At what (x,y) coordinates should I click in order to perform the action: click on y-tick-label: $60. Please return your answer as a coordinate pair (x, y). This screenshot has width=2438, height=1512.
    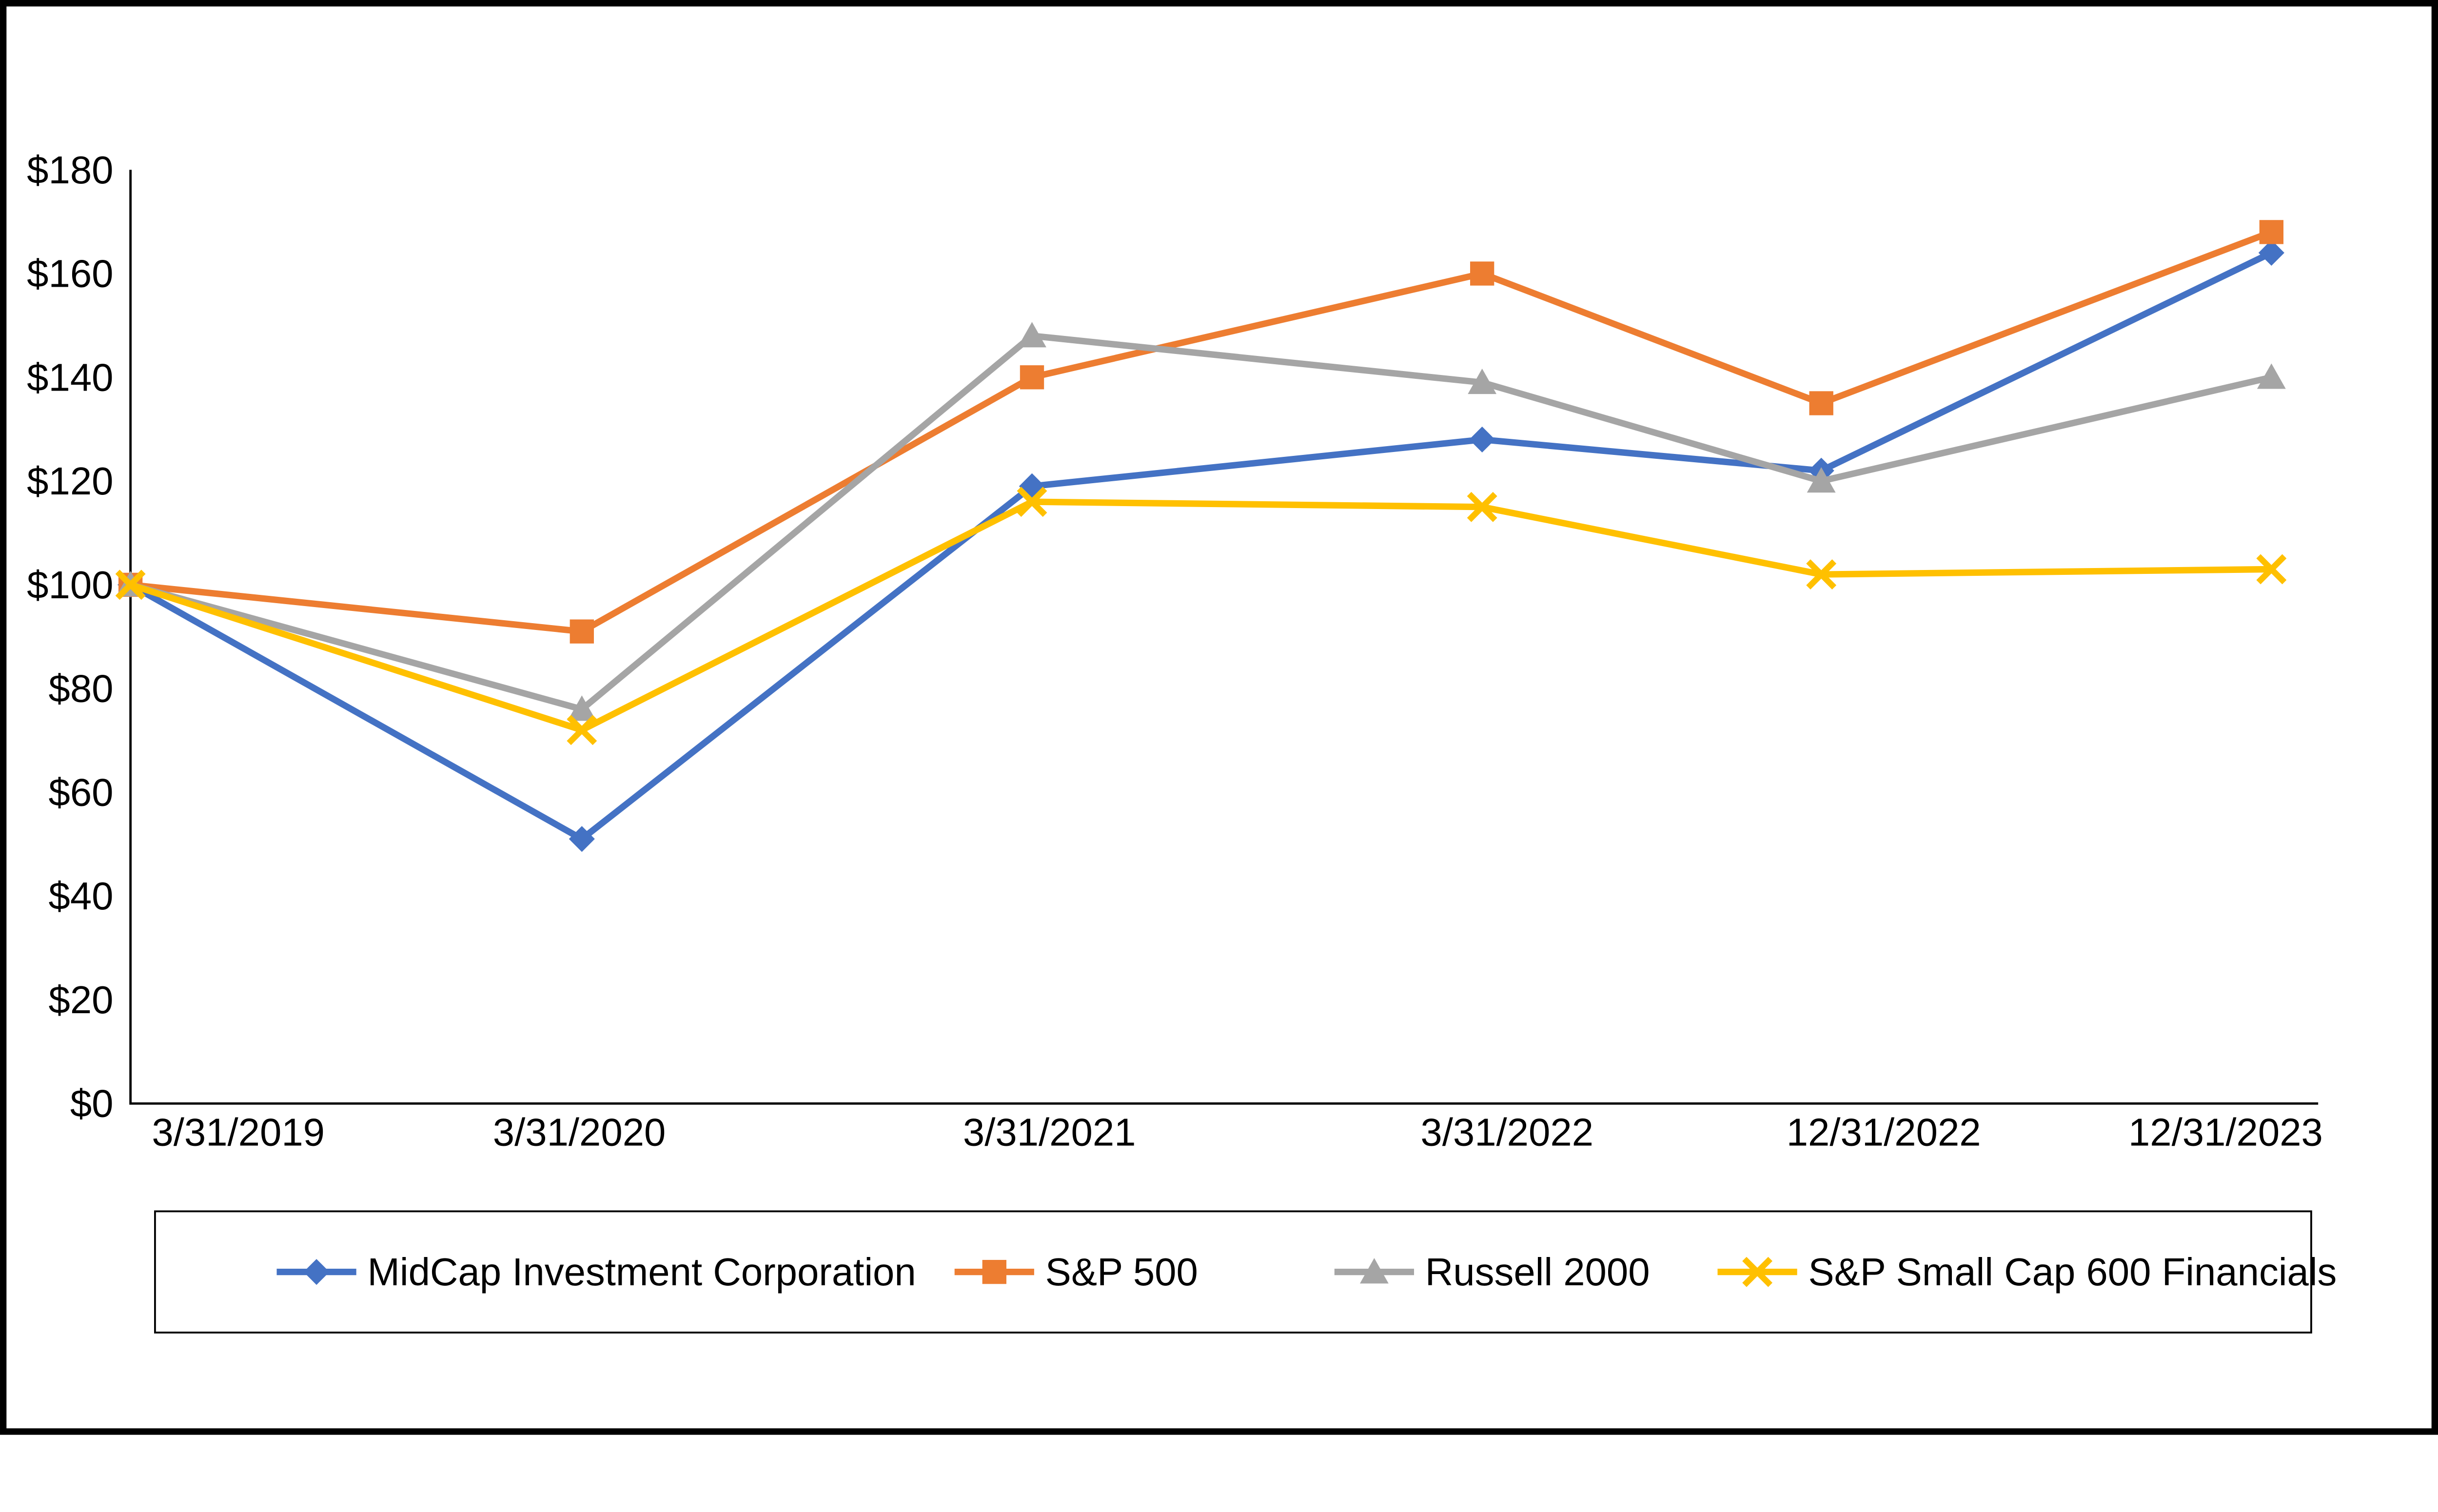
    Looking at the image, I should click on (81, 792).